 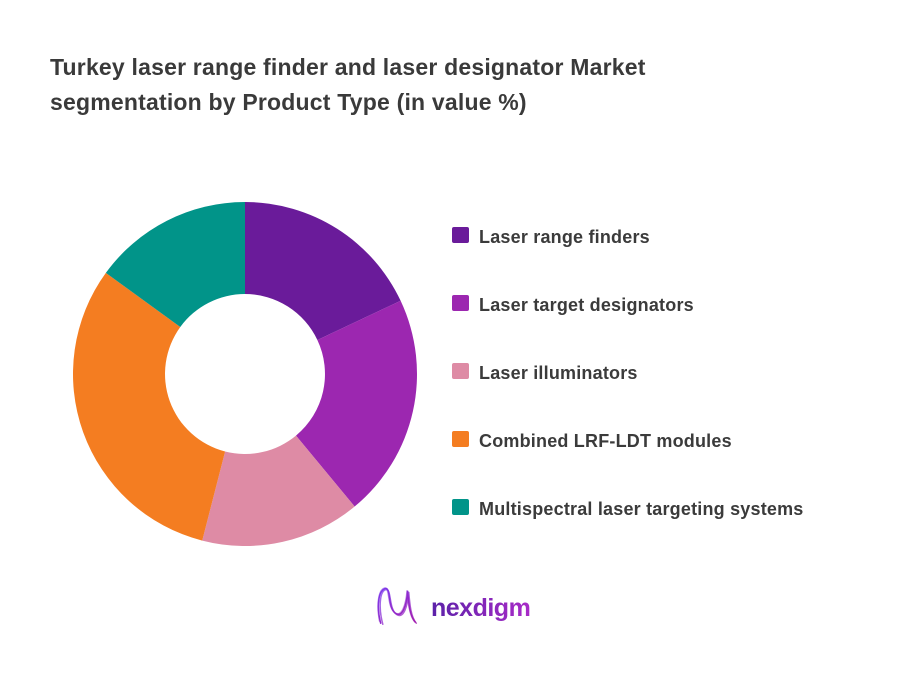 I want to click on nexdigm-wordmark: nexdigm, so click(x=481, y=608).